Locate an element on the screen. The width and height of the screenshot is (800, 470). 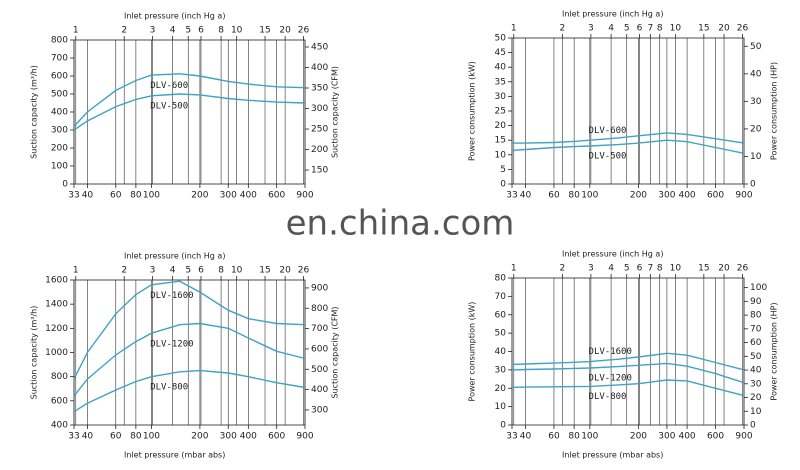
y-tick-label: 25 is located at coordinates (500, 112).